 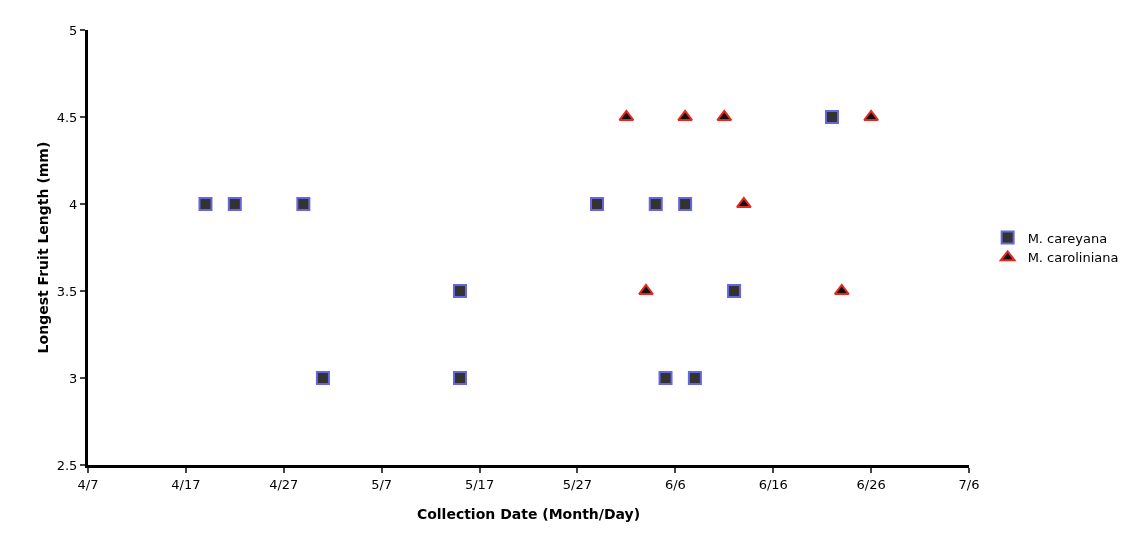 What do you see at coordinates (479, 484) in the screenshot?
I see `x-tick-label: 5/17` at bounding box center [479, 484].